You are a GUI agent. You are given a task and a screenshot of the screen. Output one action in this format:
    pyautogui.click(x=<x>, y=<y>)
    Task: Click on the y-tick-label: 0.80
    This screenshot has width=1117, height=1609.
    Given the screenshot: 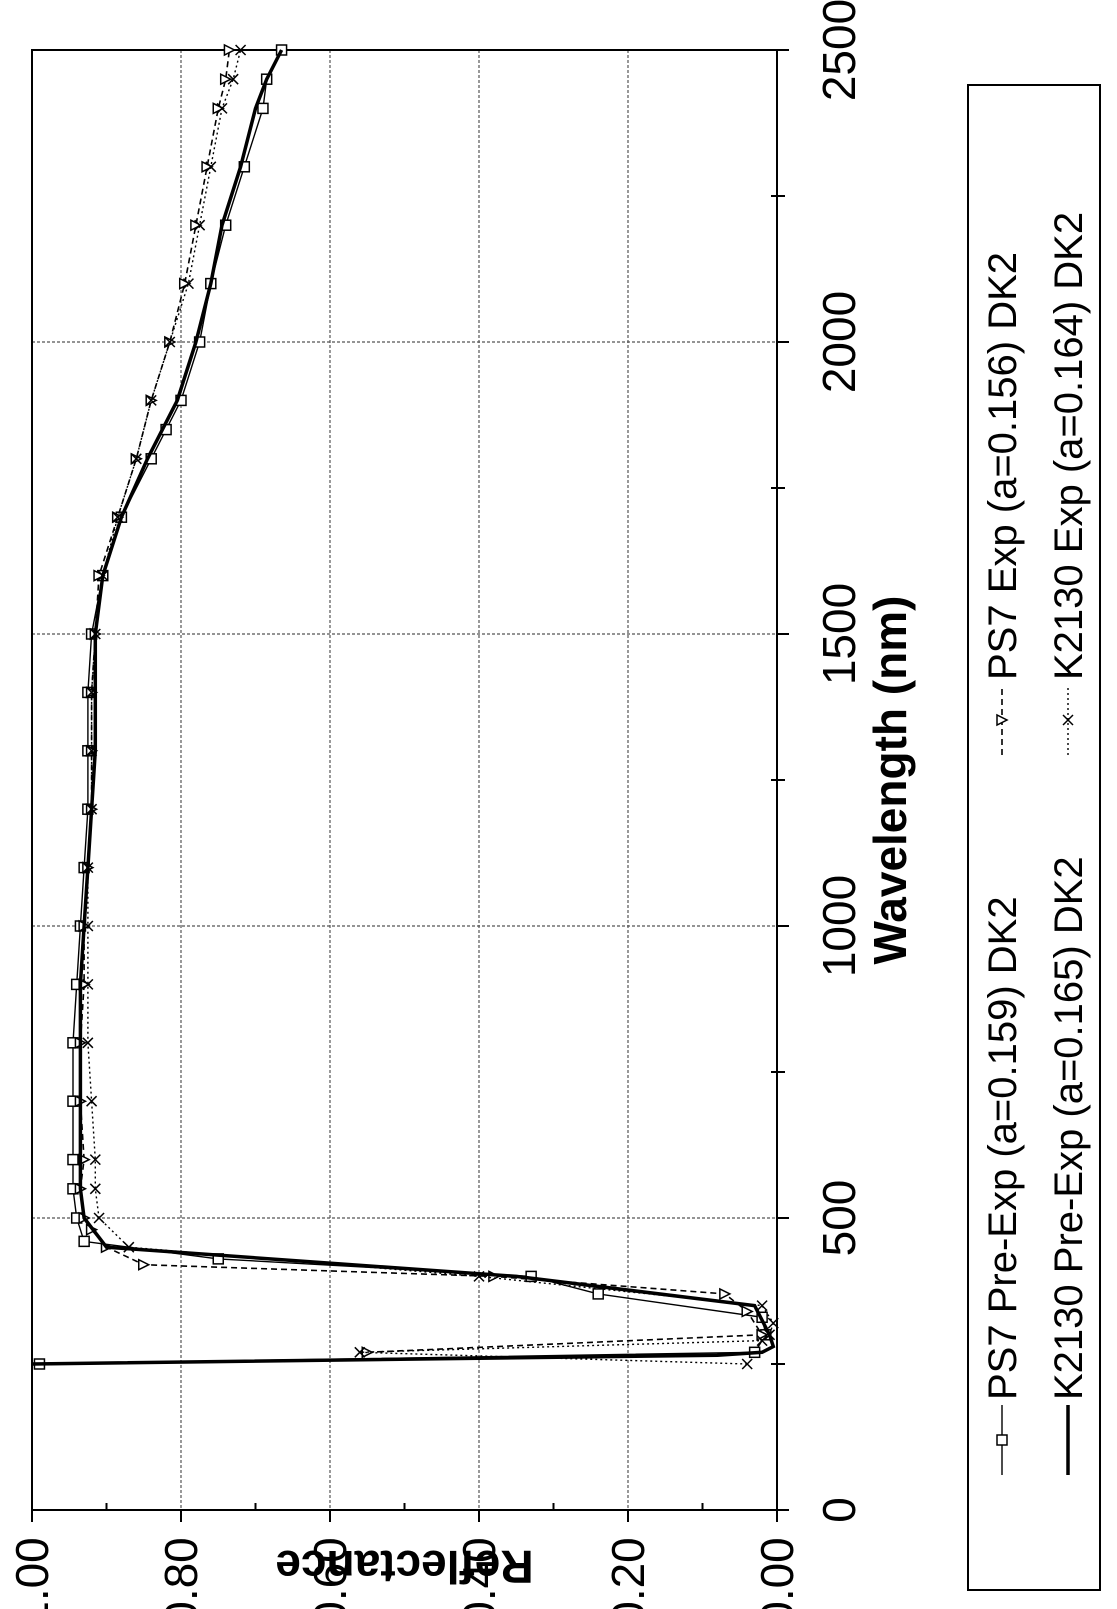 What is the action you would take?
    pyautogui.click(x=181, y=1573)
    